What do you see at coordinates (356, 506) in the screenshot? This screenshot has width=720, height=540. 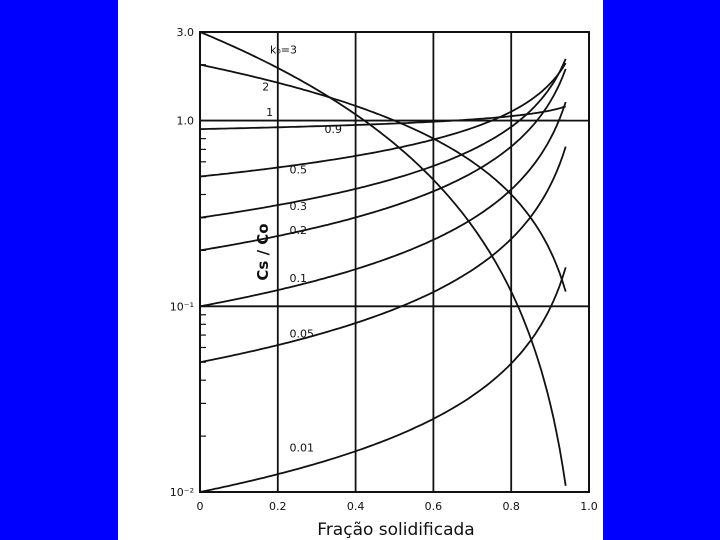 I see `x-tick-label: 0.4` at bounding box center [356, 506].